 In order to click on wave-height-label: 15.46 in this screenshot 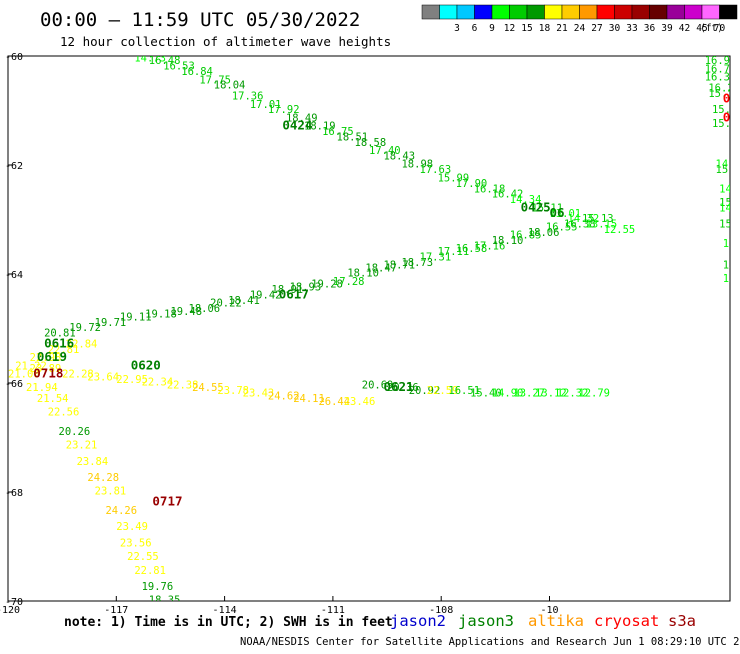, I will do `click(729, 203)`.